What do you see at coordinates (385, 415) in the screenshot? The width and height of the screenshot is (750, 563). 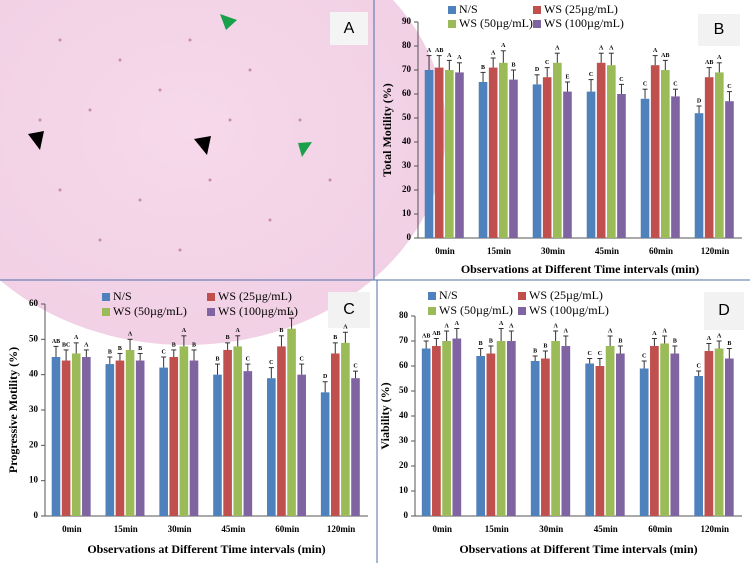 I see `y-axis-label: Viability (%)` at bounding box center [385, 415].